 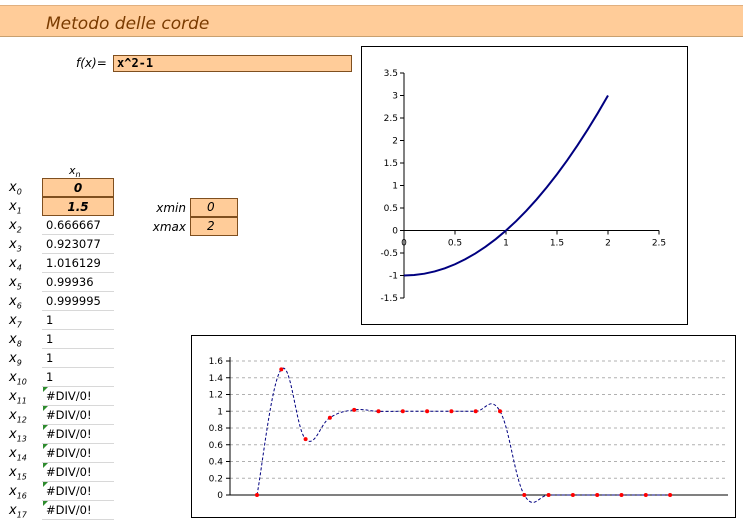 What do you see at coordinates (506, 185) in the screenshot?
I see `function-series-line` at bounding box center [506, 185].